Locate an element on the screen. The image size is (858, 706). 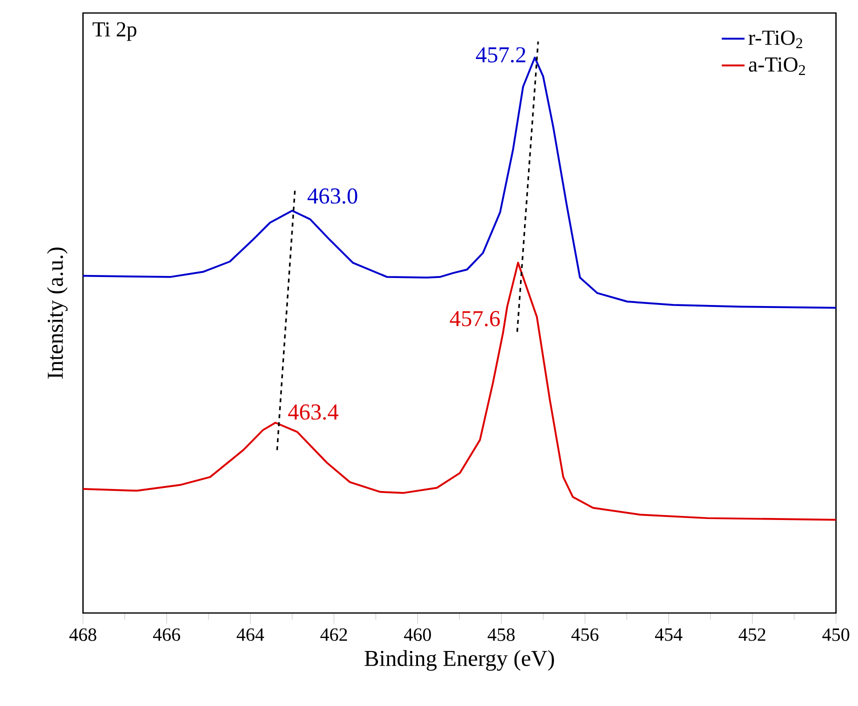
annotation: 463.4 is located at coordinates (313, 412).